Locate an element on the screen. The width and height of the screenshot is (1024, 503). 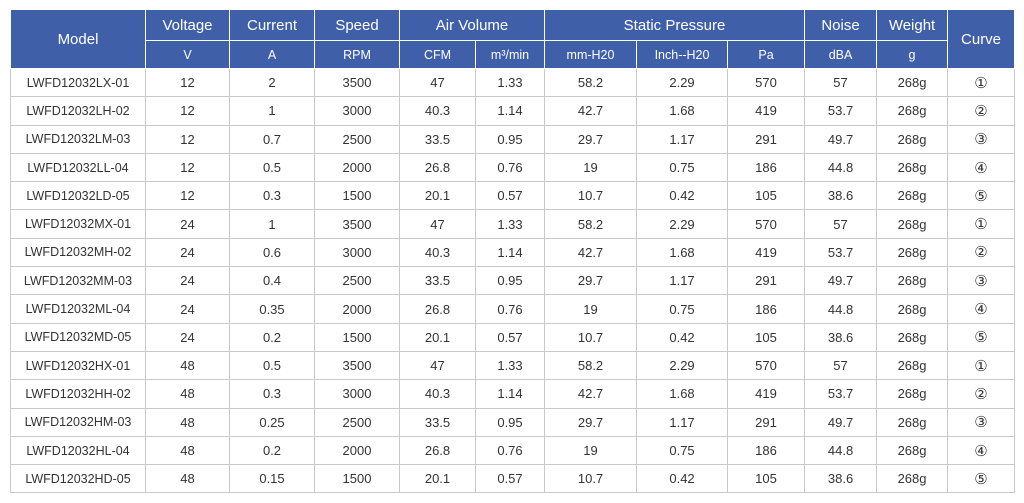
header-noise: Noise is located at coordinates (841, 25).